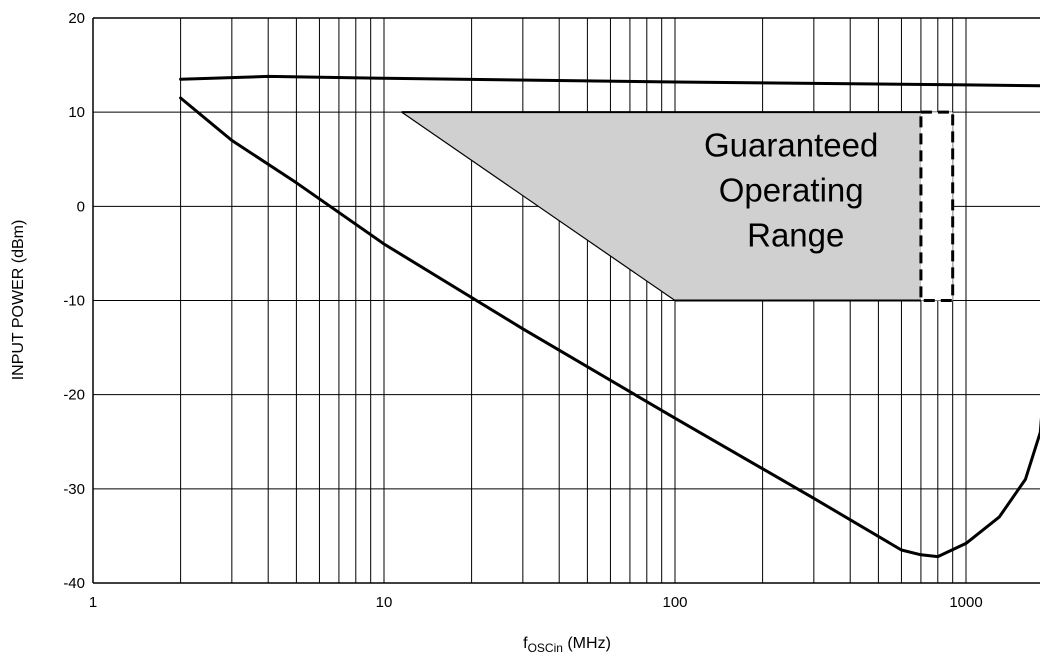 The image size is (1040, 657). I want to click on y-tick-label: -20, so click(74, 395).